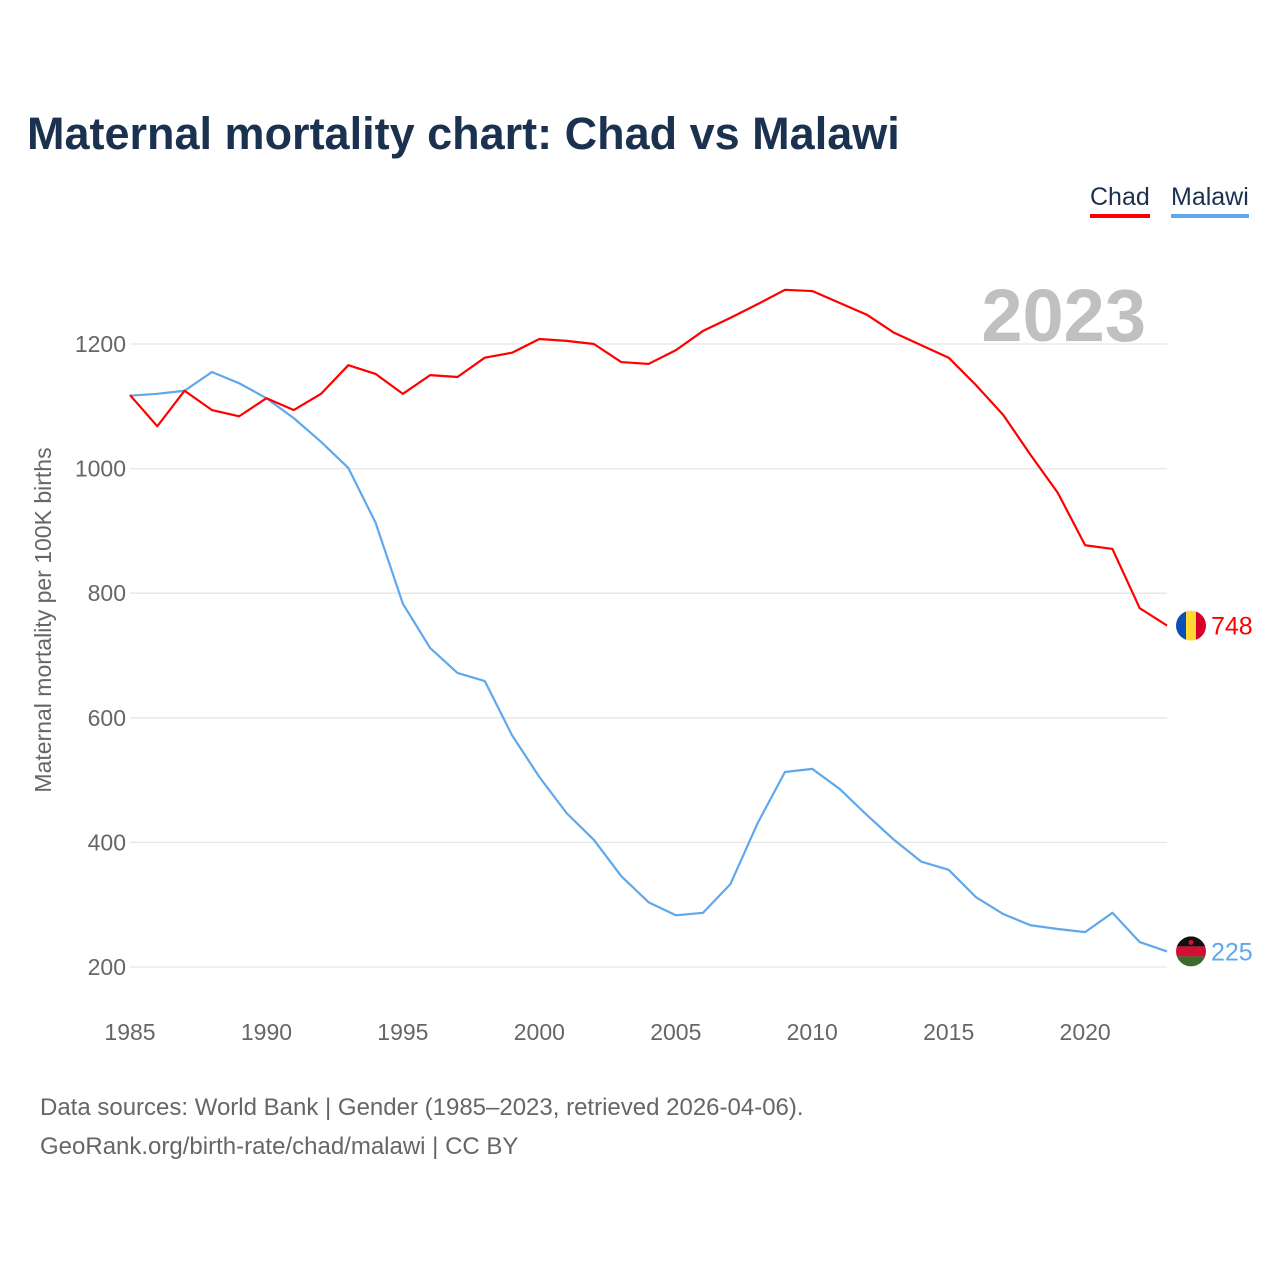  What do you see at coordinates (107, 967) in the screenshot?
I see `y-tick-label: 200` at bounding box center [107, 967].